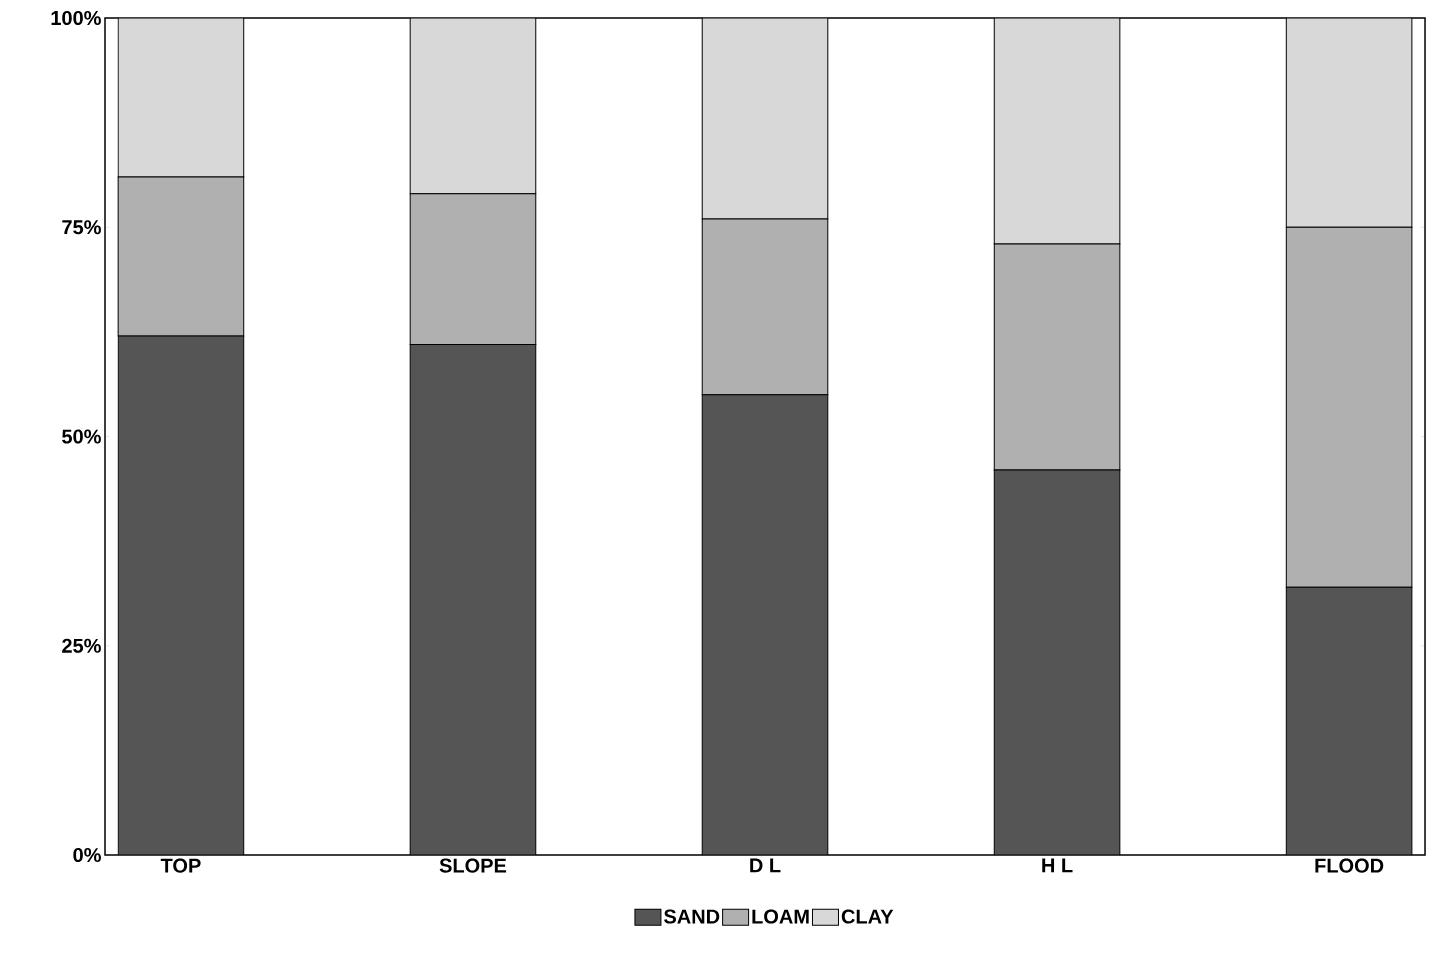  I want to click on y-tick-label: 0%, so click(87, 855).